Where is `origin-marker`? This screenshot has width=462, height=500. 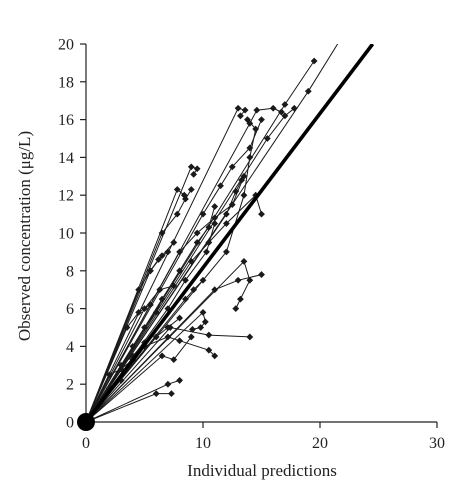
origin-marker is located at coordinates (86, 422).